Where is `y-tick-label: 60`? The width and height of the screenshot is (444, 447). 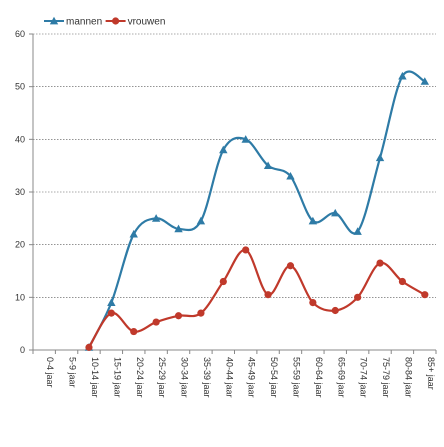 y-tick-label: 60 is located at coordinates (20, 34).